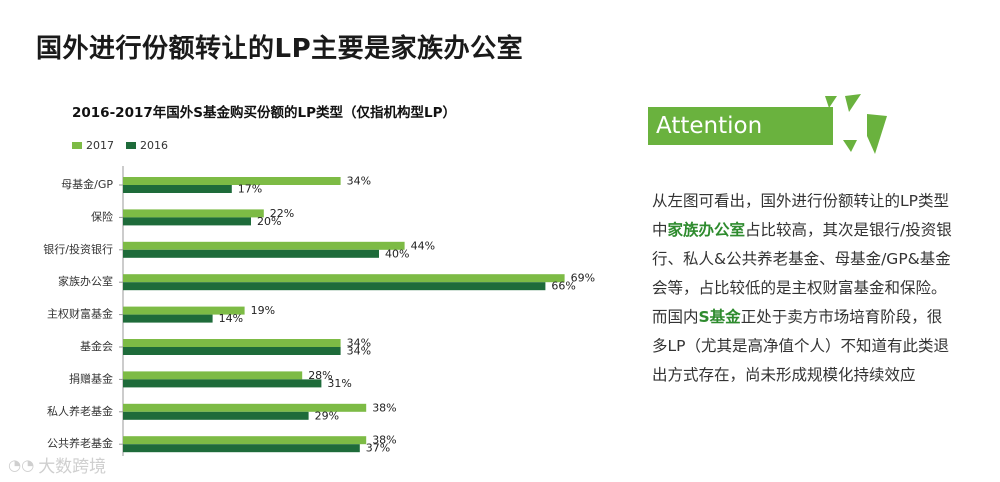 Image resolution: width=1000 pixels, height=482 pixels. What do you see at coordinates (131, 145) in the screenshot?
I see `legend-swatch-2016` at bounding box center [131, 145].